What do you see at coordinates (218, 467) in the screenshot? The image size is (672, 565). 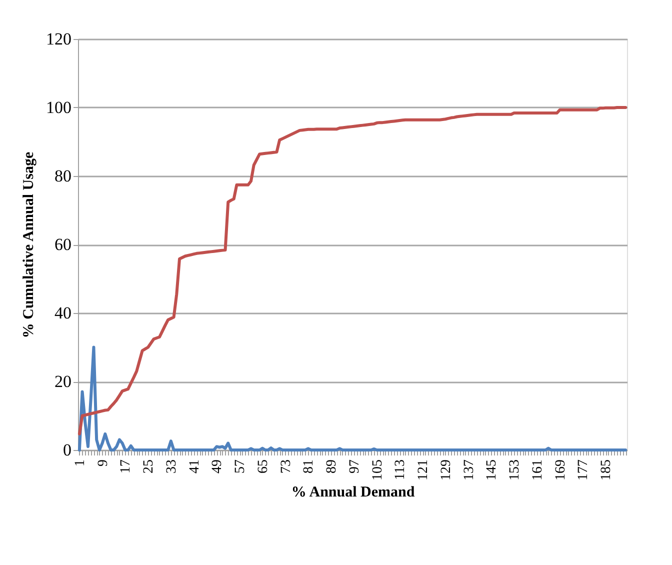 I see `x-tick-label: 49` at bounding box center [218, 467].